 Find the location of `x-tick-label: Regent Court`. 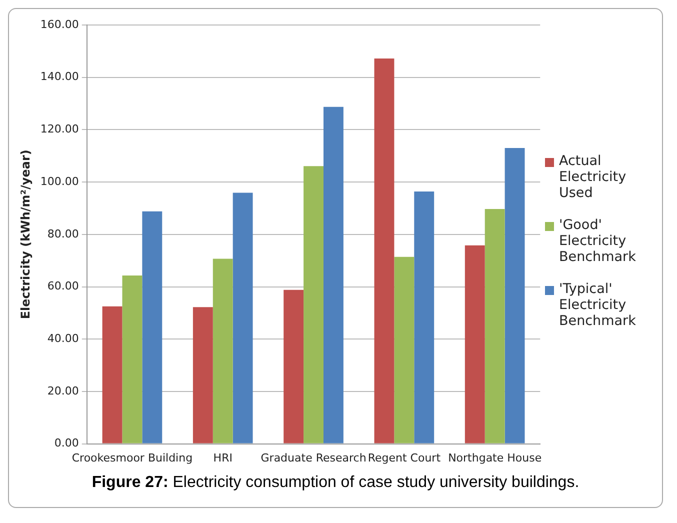

x-tick-label: Regent Court is located at coordinates (405, 457).